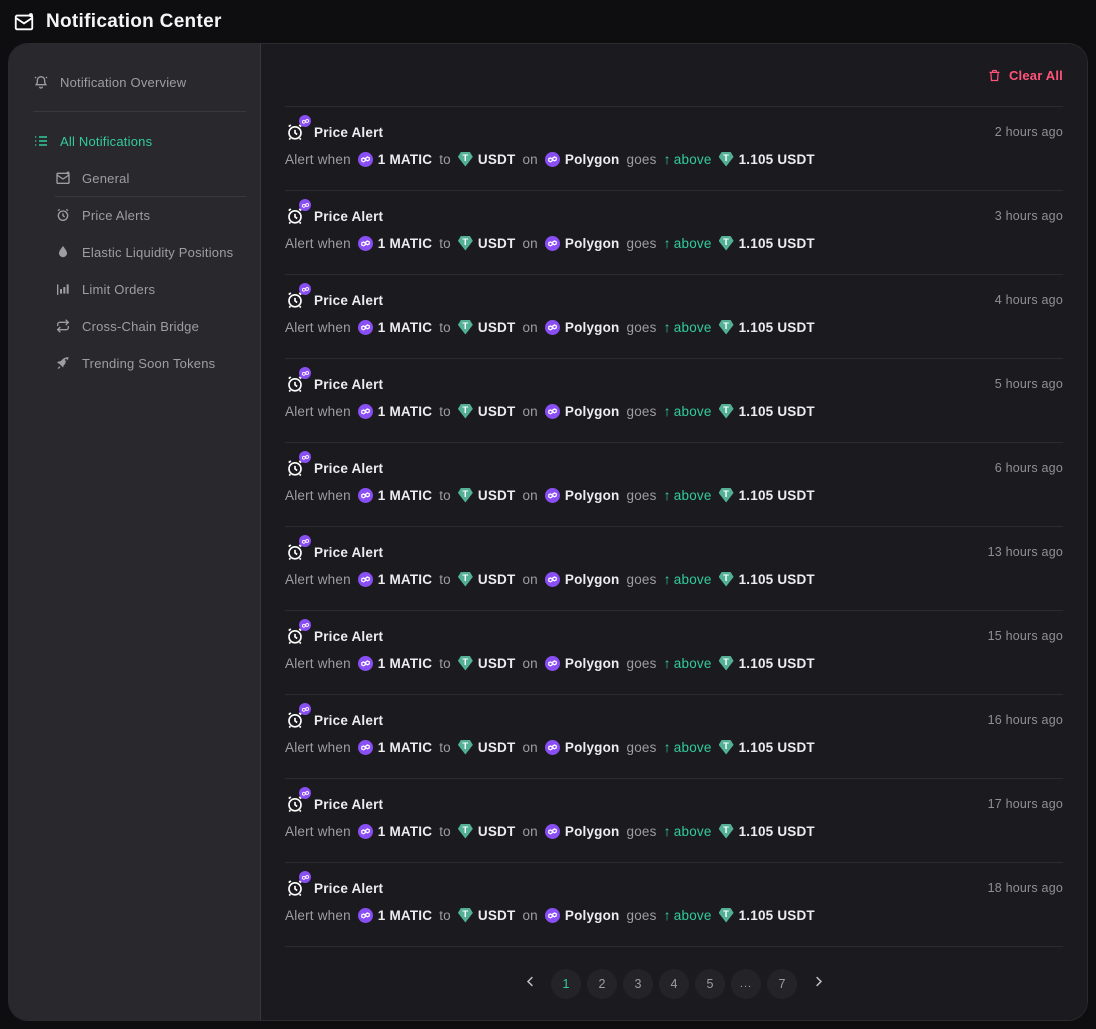 The height and width of the screenshot is (1029, 1096). Describe the element at coordinates (63, 178) in the screenshot. I see `mail-icon` at that location.